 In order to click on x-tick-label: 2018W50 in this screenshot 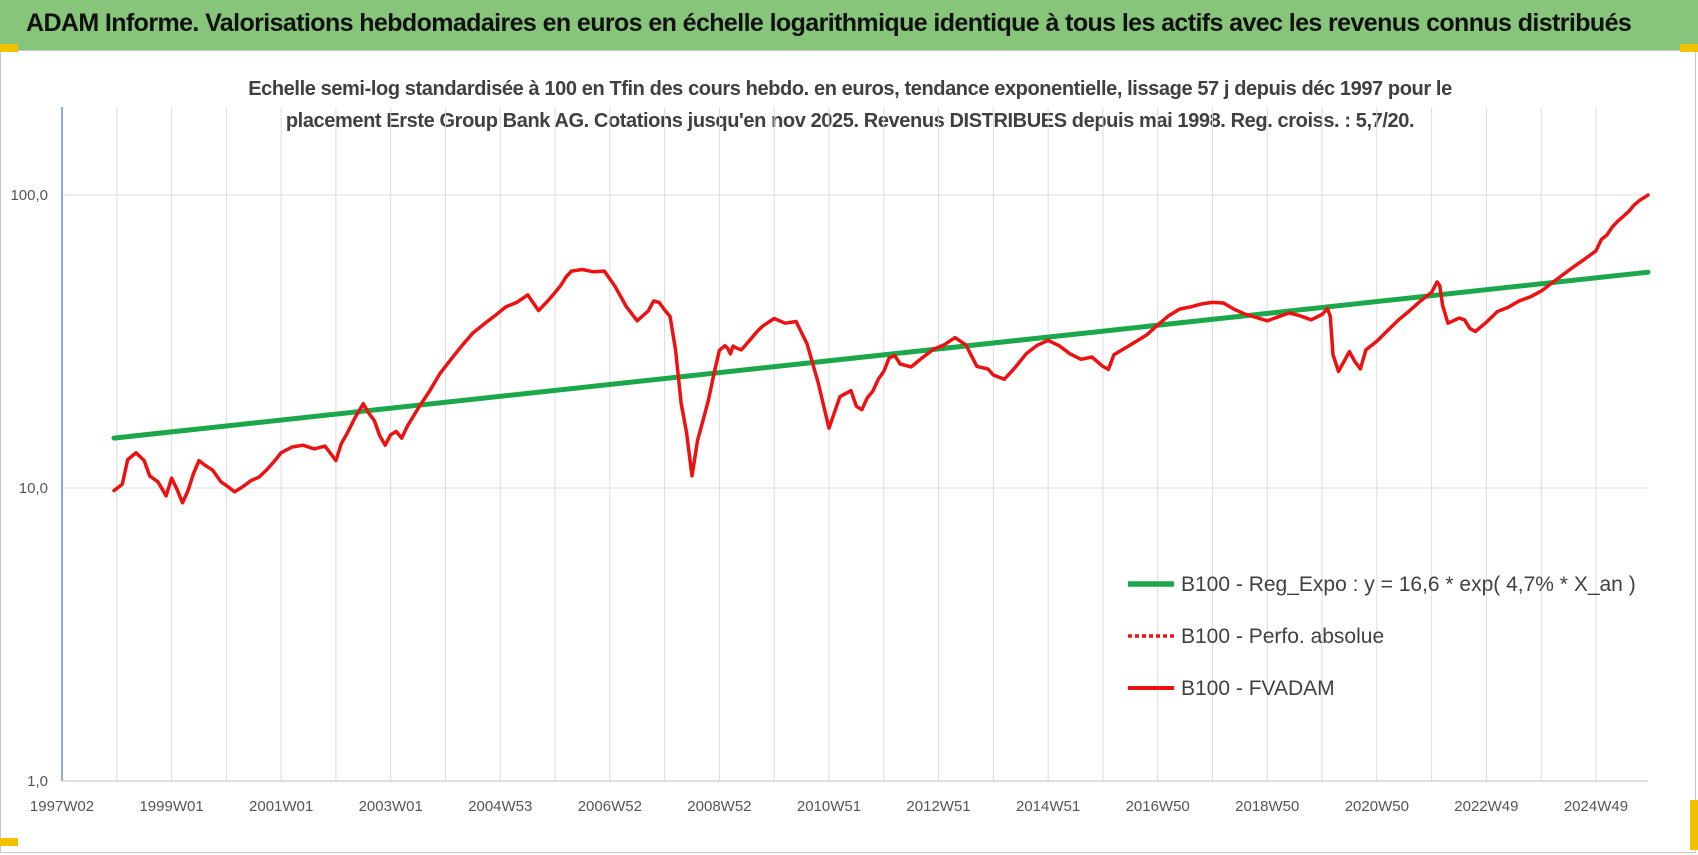, I will do `click(1267, 806)`.